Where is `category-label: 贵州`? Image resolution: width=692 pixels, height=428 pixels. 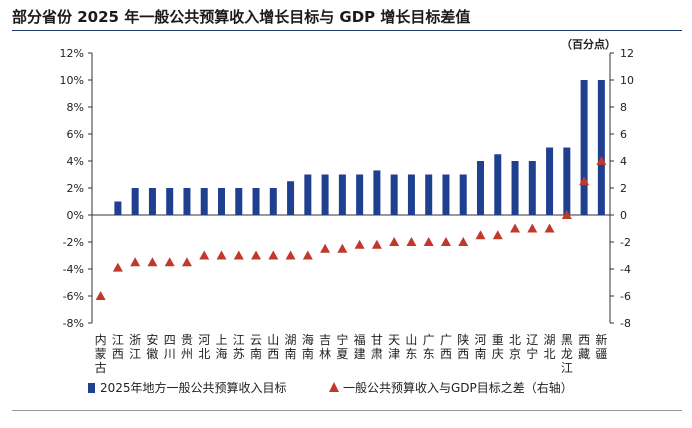
category-label: 贵州 is located at coordinates (187, 347).